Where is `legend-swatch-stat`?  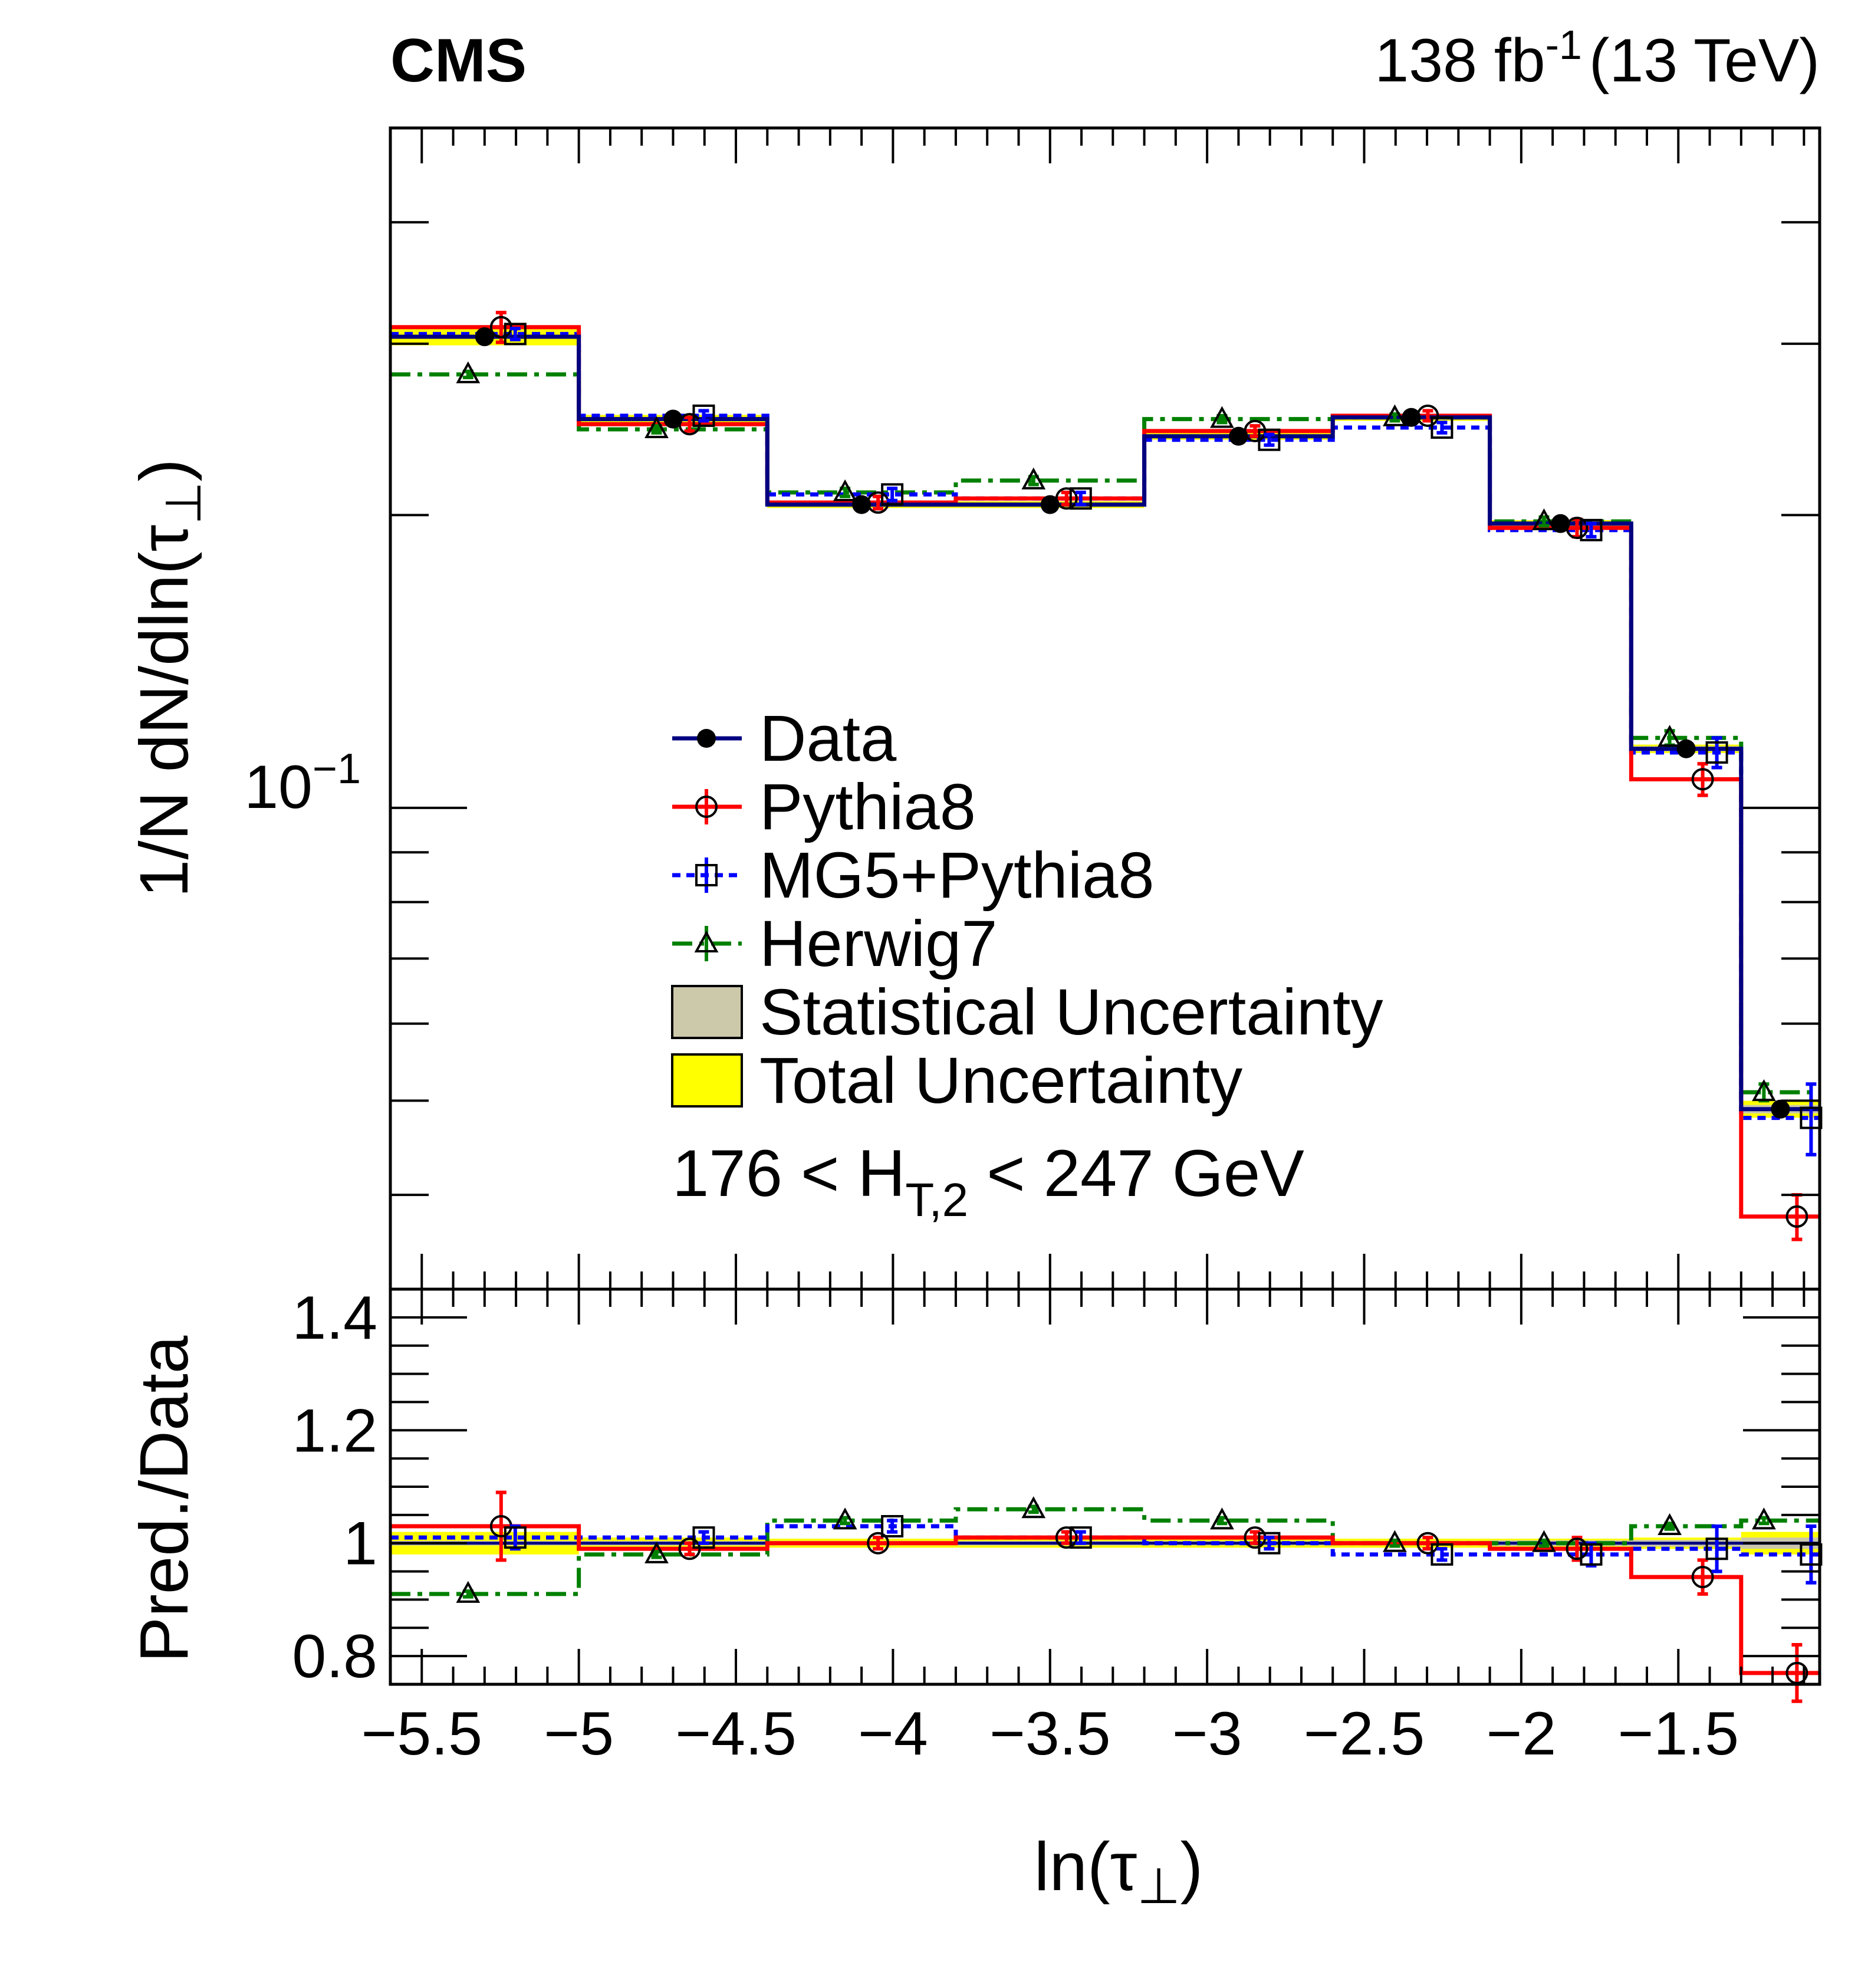
legend-swatch-stat is located at coordinates (707, 1012).